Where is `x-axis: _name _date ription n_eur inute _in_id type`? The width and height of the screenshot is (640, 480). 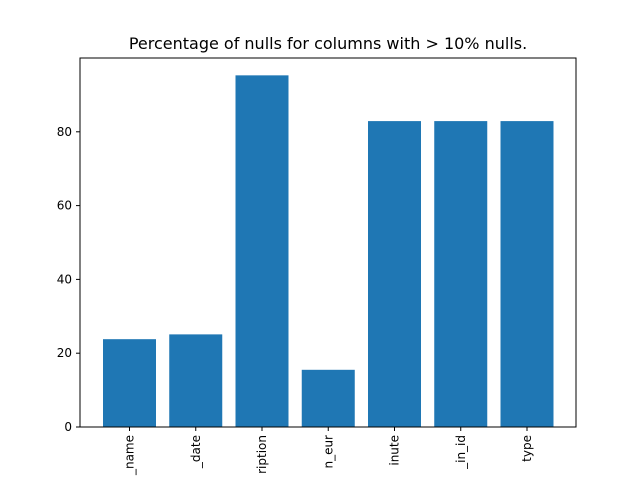 x-axis: _name _date ription n_eur inute _in_id type is located at coordinates (328, 451).